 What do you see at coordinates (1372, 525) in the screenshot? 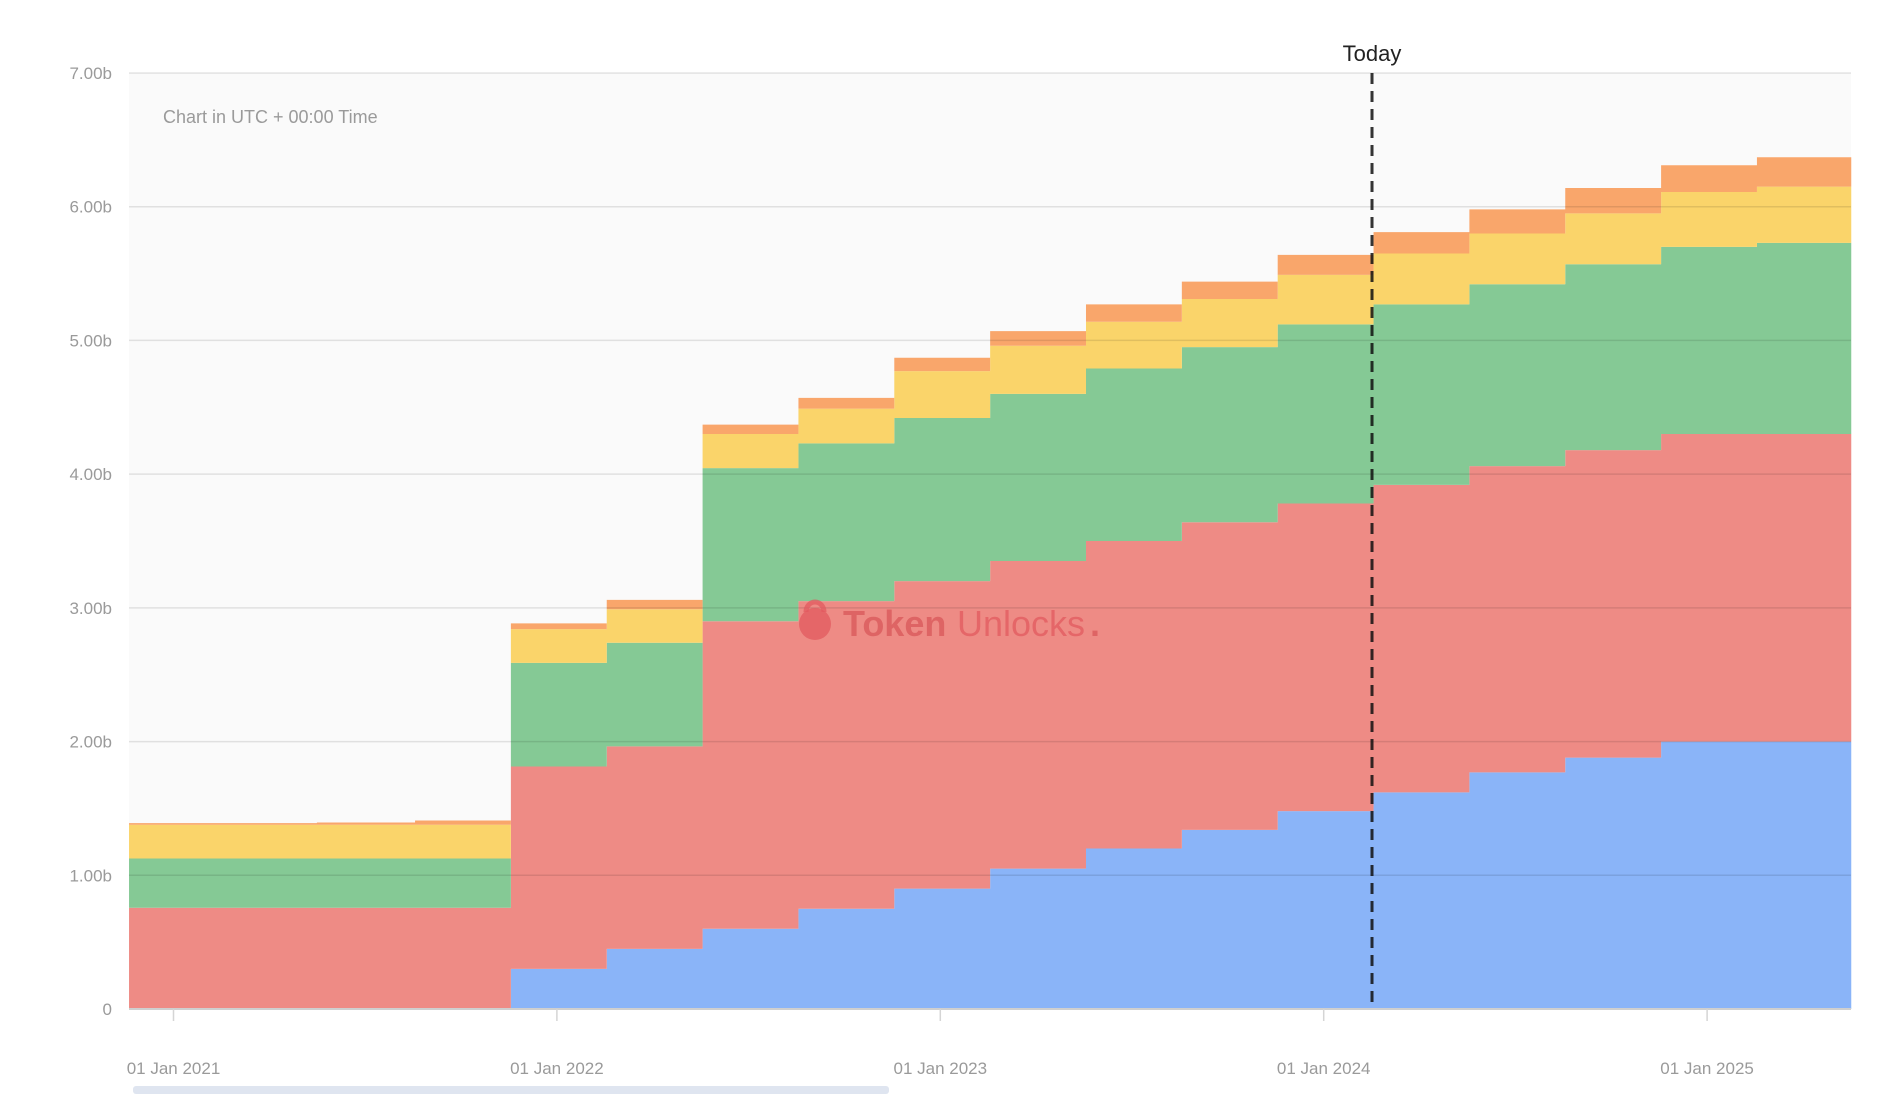
I see `today-marker: Today` at bounding box center [1372, 525].